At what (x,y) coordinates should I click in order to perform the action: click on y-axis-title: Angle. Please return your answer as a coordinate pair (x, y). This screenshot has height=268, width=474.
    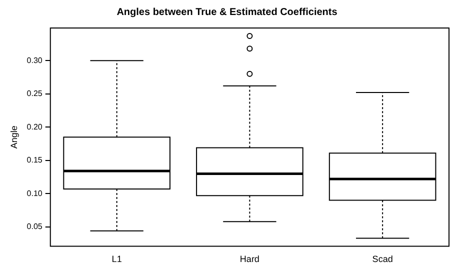
    Looking at the image, I should click on (13, 137).